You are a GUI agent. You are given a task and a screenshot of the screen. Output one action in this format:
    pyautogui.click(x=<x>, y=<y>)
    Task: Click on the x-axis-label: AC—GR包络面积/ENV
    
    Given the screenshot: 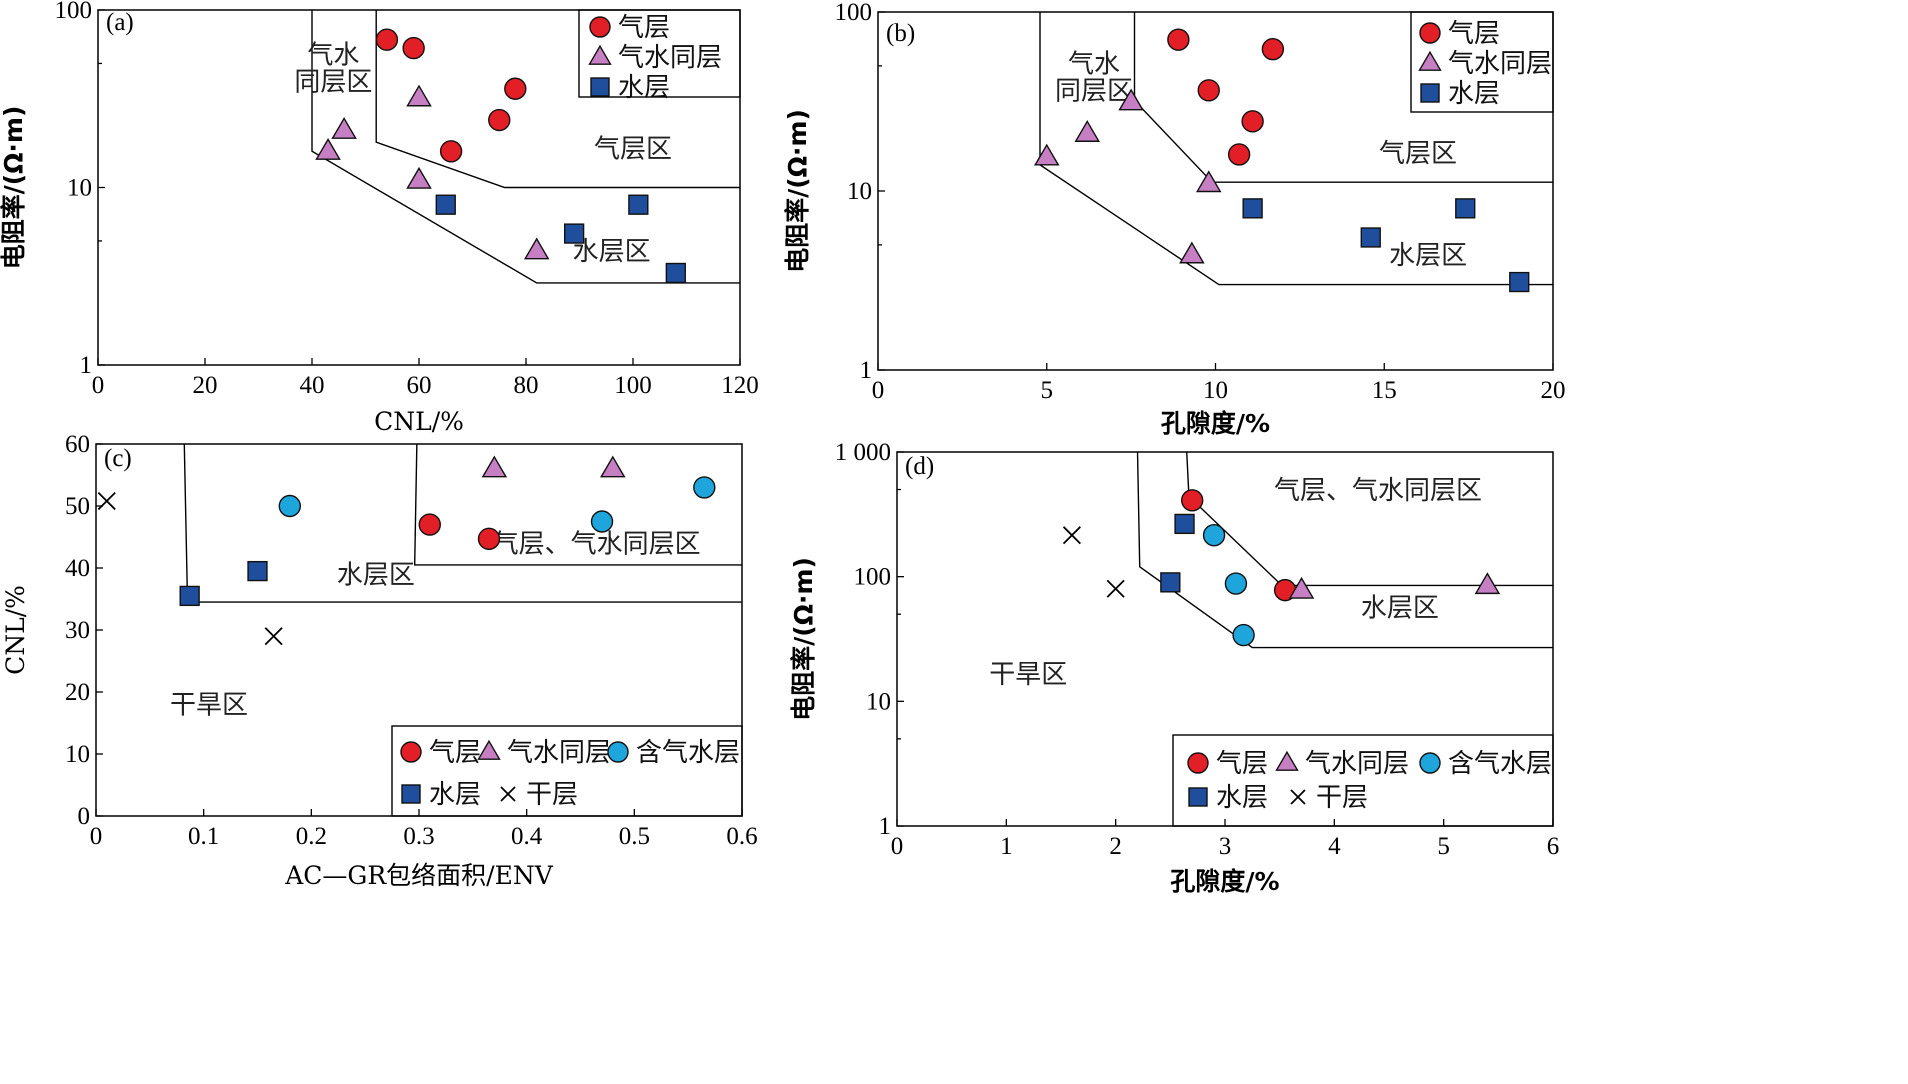 What is the action you would take?
    pyautogui.click(x=419, y=875)
    